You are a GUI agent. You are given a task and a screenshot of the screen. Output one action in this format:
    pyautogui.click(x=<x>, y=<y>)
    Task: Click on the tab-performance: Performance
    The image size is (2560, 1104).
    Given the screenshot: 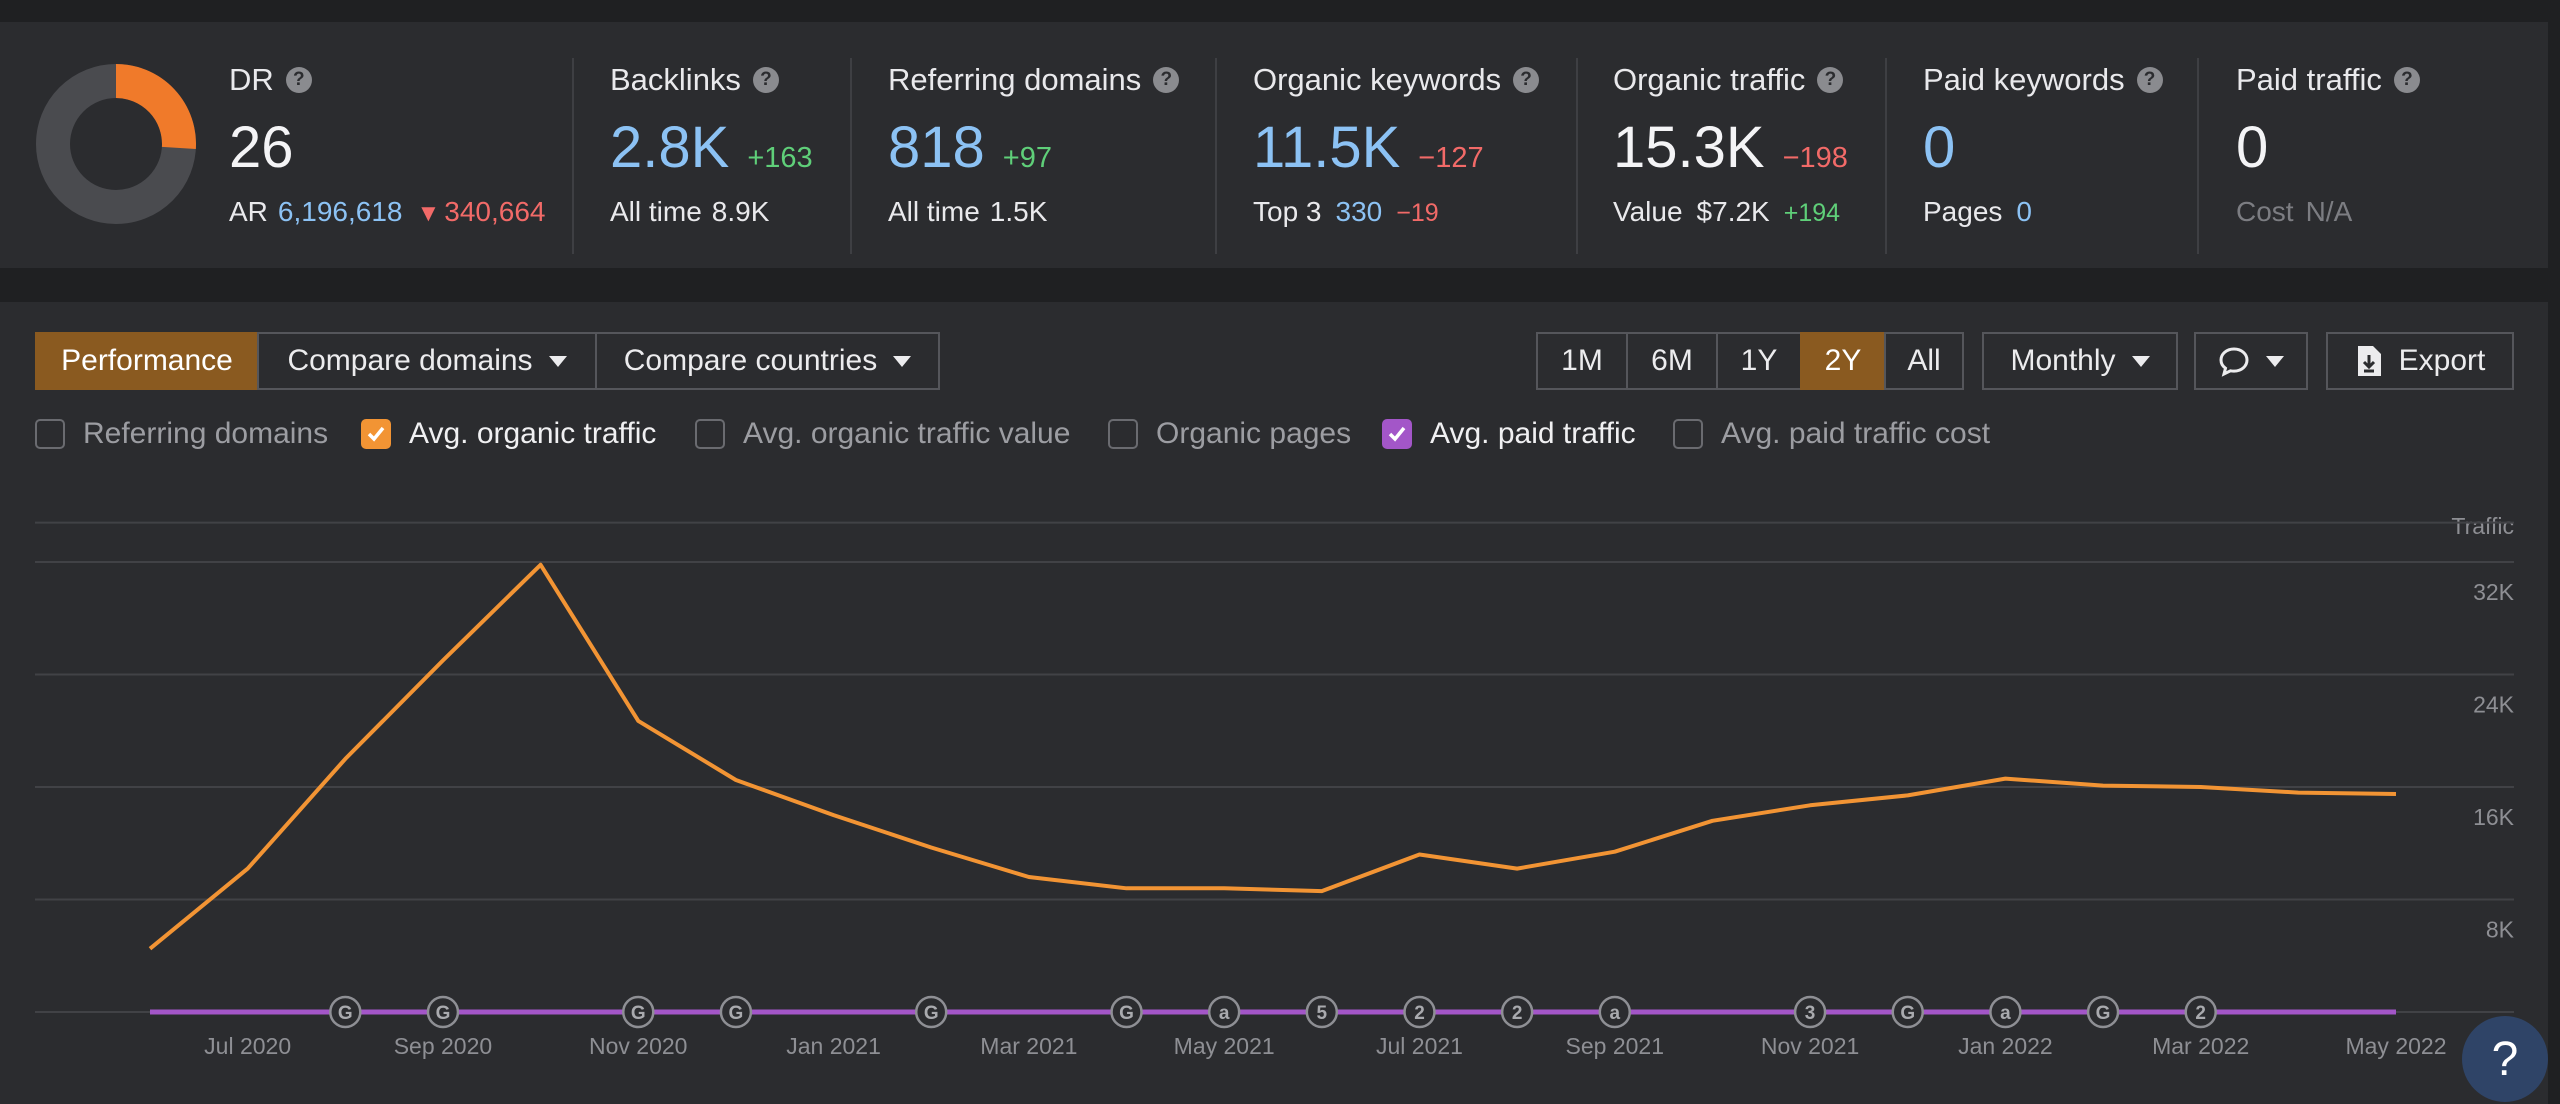 What is the action you would take?
    pyautogui.click(x=147, y=361)
    